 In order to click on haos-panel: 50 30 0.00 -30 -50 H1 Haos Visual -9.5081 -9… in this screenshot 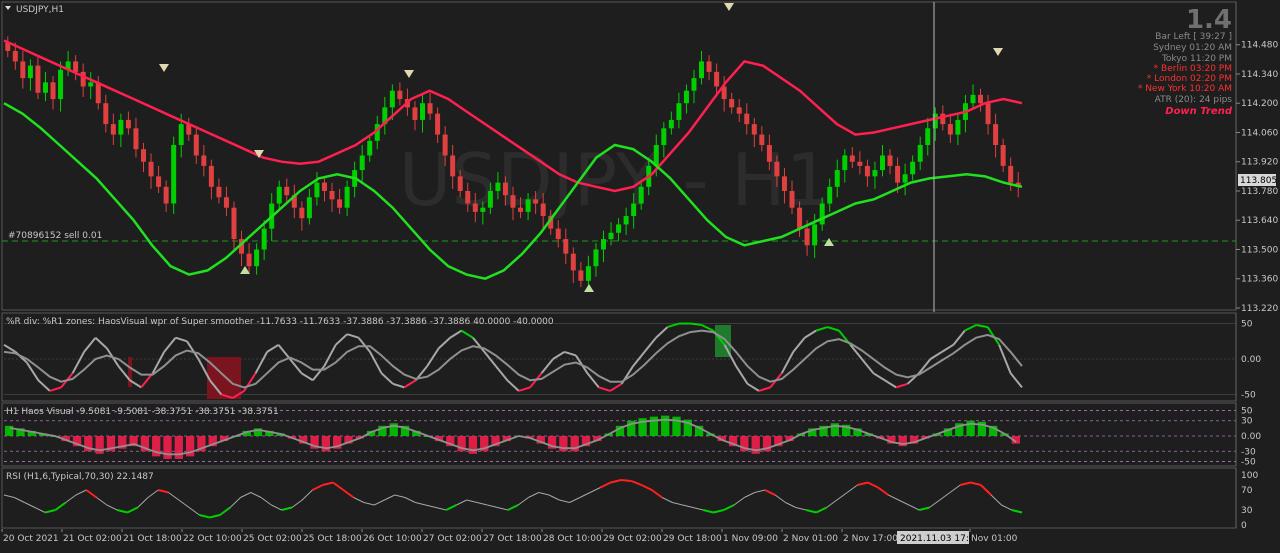, I will do `click(640, 434)`.